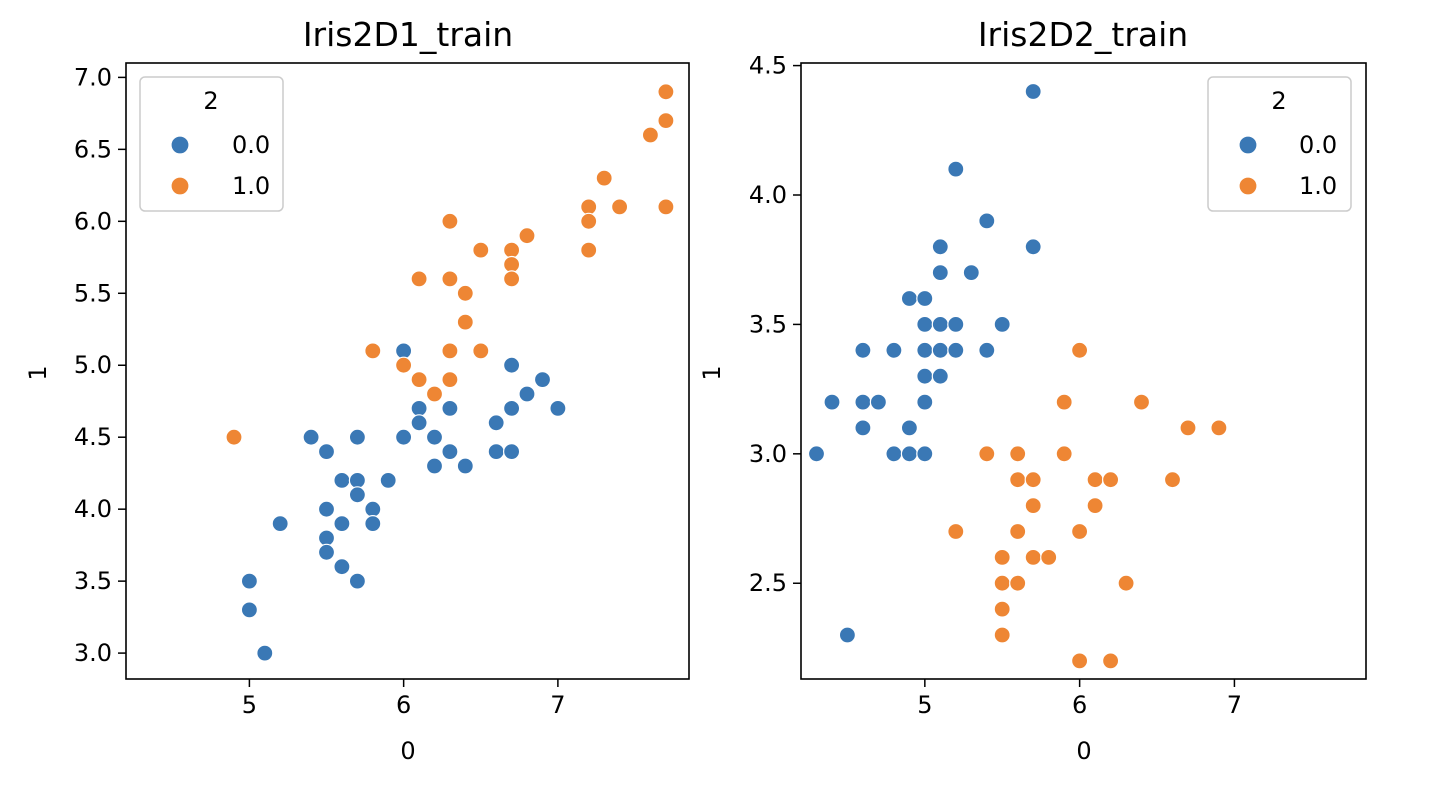 This screenshot has height=792, width=1446. I want to click on y-tick-label: 3.5, so click(768, 324).